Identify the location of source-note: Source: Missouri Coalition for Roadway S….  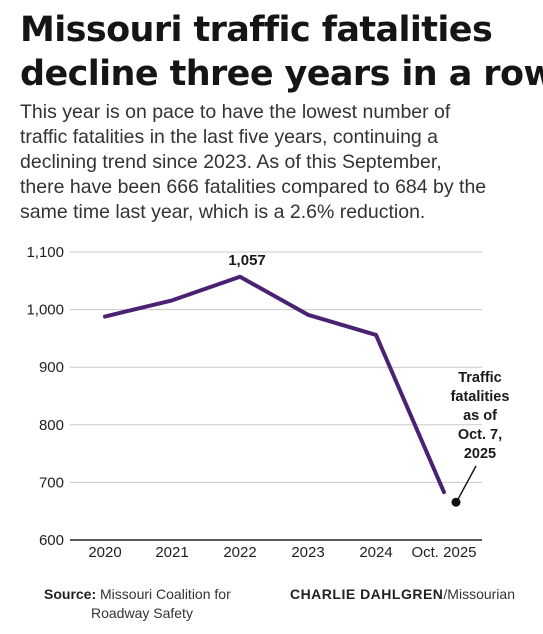
(137, 604).